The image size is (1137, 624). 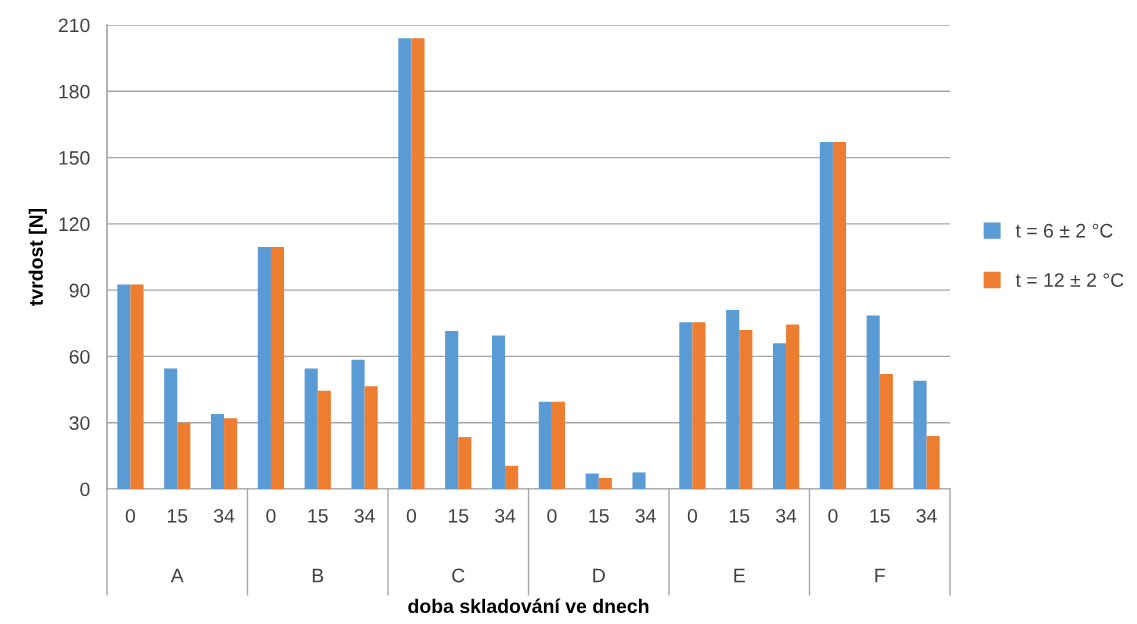 I want to click on y-tick-label: 150, so click(x=74, y=158).